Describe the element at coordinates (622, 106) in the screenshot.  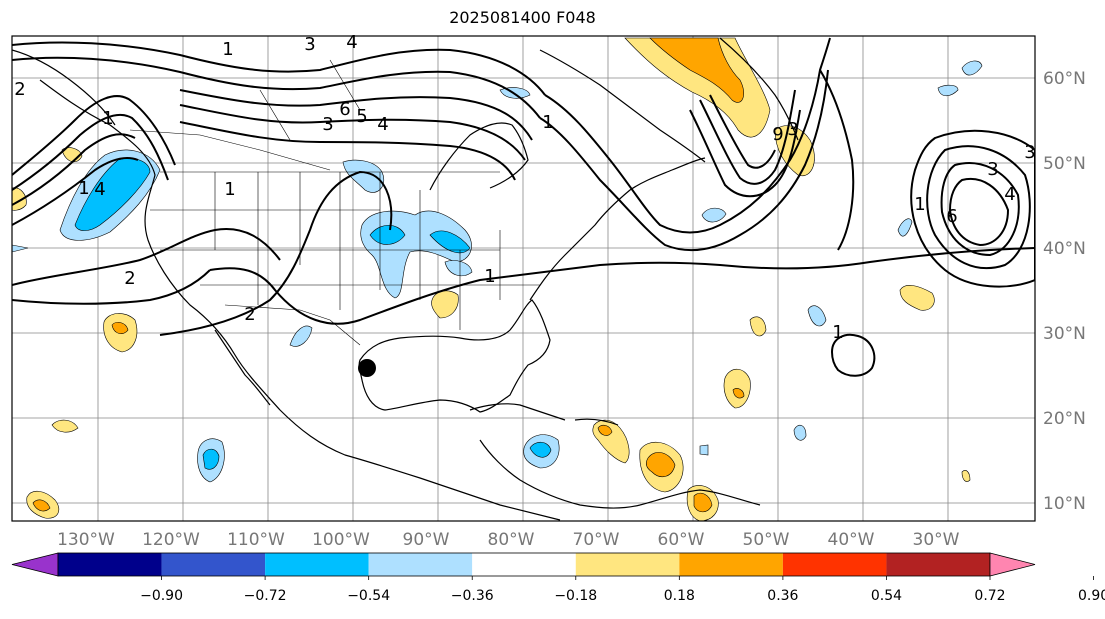
I see `coast-labrador` at that location.